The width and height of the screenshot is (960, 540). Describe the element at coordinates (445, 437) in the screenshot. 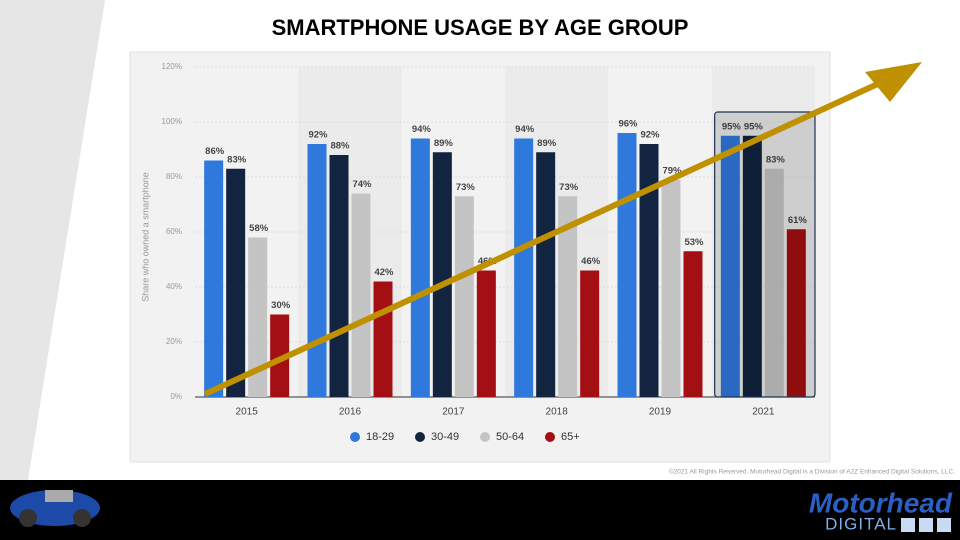

I see `legend-label: 30-49` at that location.